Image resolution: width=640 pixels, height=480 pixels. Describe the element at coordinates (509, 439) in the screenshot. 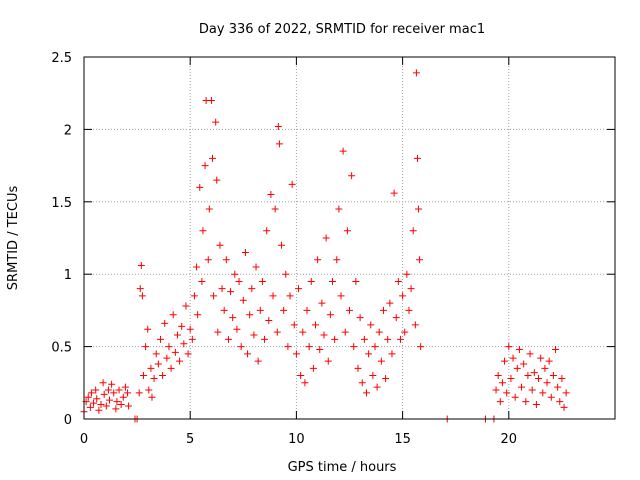

I see `x-tick-label: 20` at that location.